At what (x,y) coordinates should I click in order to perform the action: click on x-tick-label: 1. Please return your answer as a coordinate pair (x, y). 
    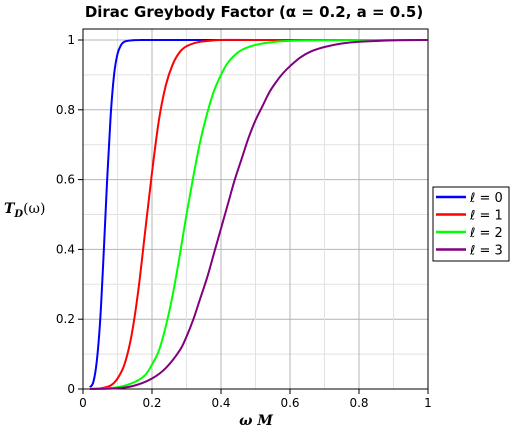
    Looking at the image, I should click on (428, 403).